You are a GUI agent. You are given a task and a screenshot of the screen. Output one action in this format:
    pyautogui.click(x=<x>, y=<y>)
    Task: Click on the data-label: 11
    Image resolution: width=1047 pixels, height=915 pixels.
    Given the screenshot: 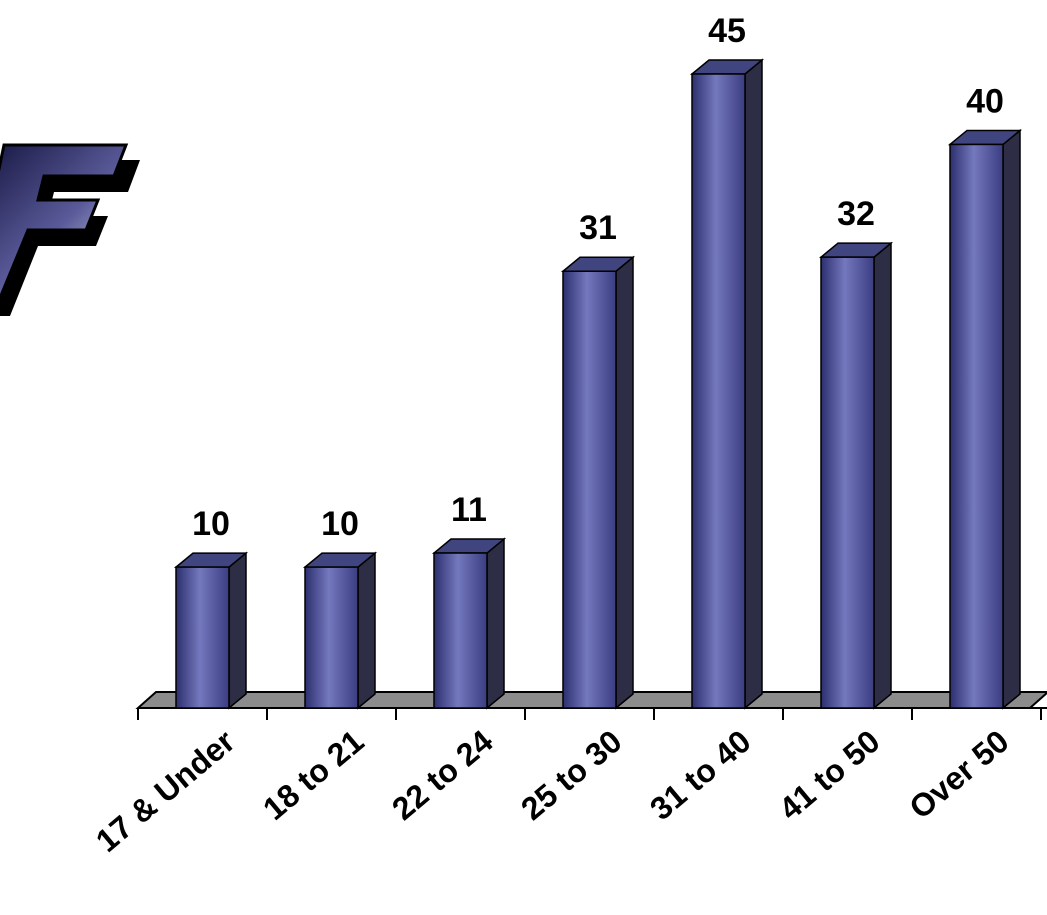 What is the action you would take?
    pyautogui.click(x=469, y=510)
    